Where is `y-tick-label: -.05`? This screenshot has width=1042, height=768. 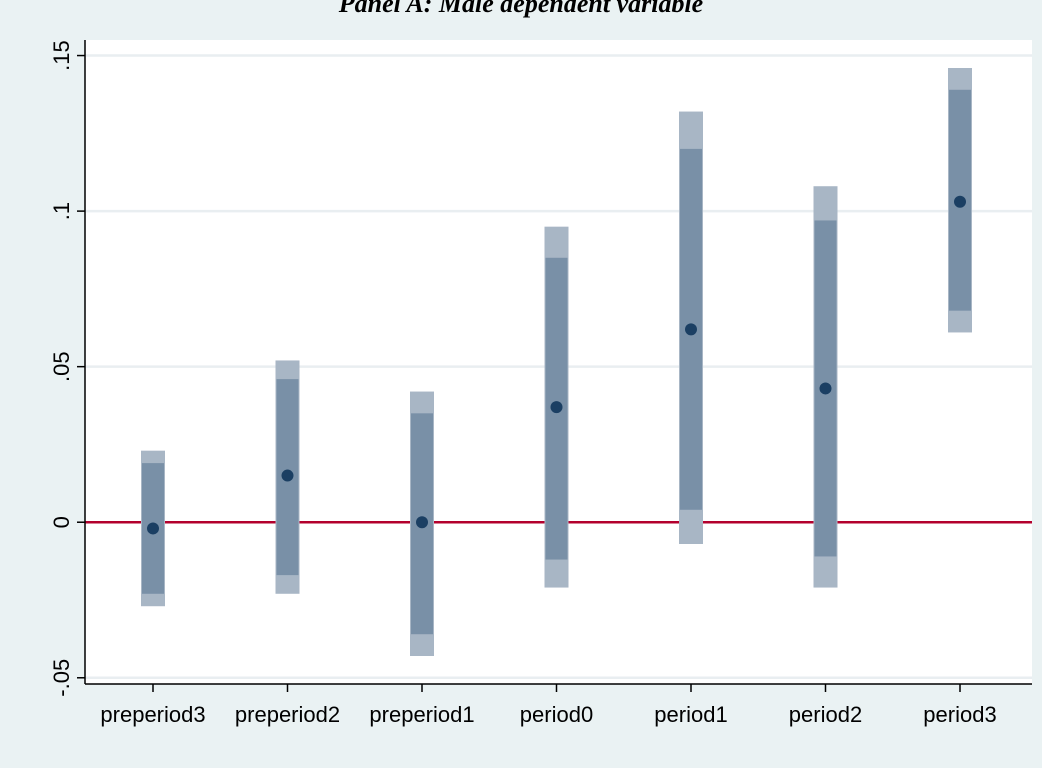 y-tick-label: -.05 is located at coordinates (61, 678).